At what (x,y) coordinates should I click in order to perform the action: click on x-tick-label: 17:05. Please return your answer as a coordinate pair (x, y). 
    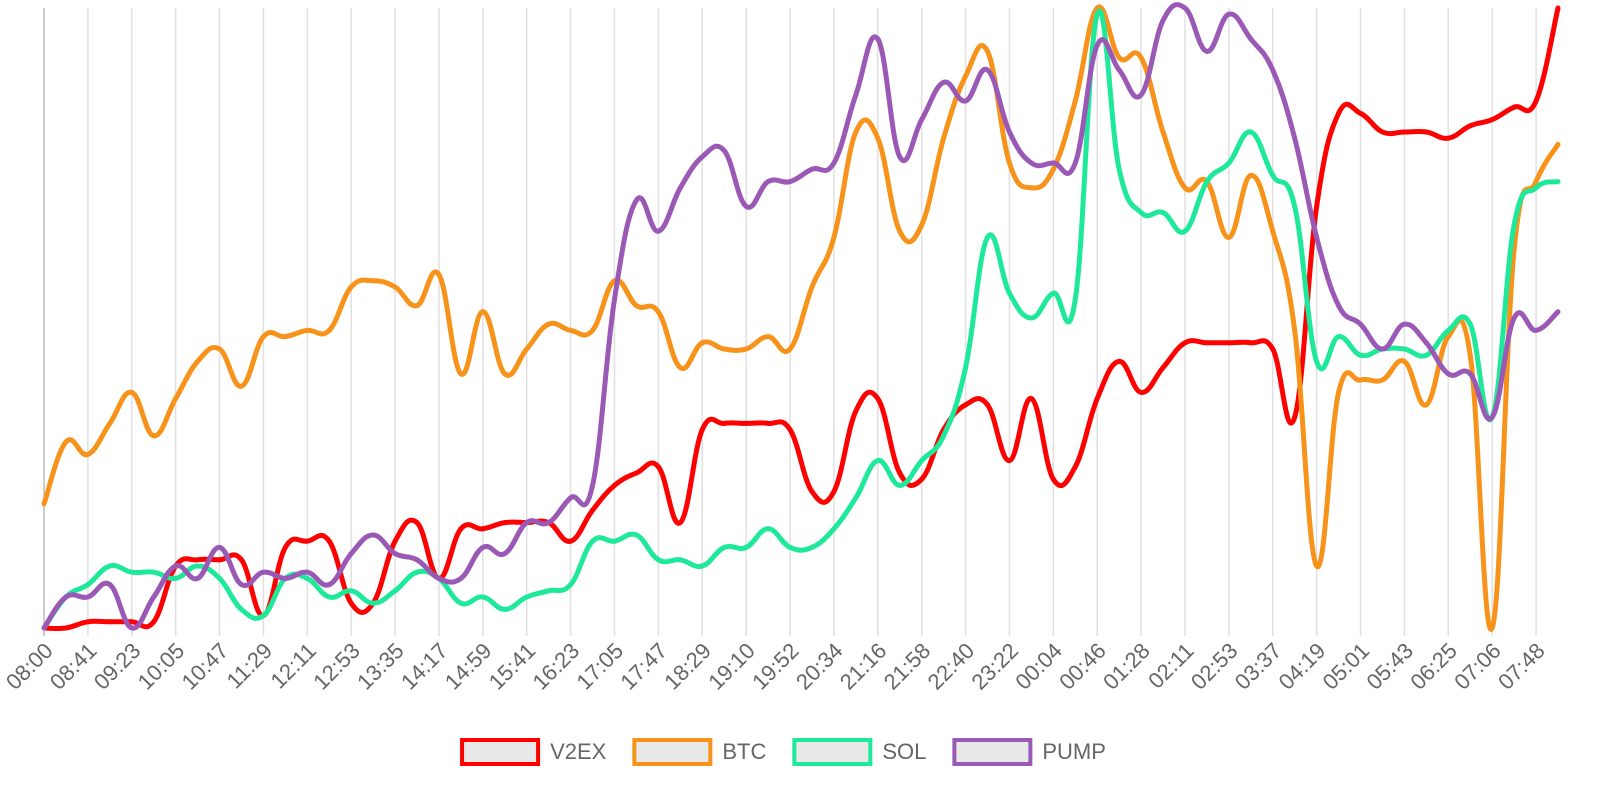
    Looking at the image, I should click on (600, 666).